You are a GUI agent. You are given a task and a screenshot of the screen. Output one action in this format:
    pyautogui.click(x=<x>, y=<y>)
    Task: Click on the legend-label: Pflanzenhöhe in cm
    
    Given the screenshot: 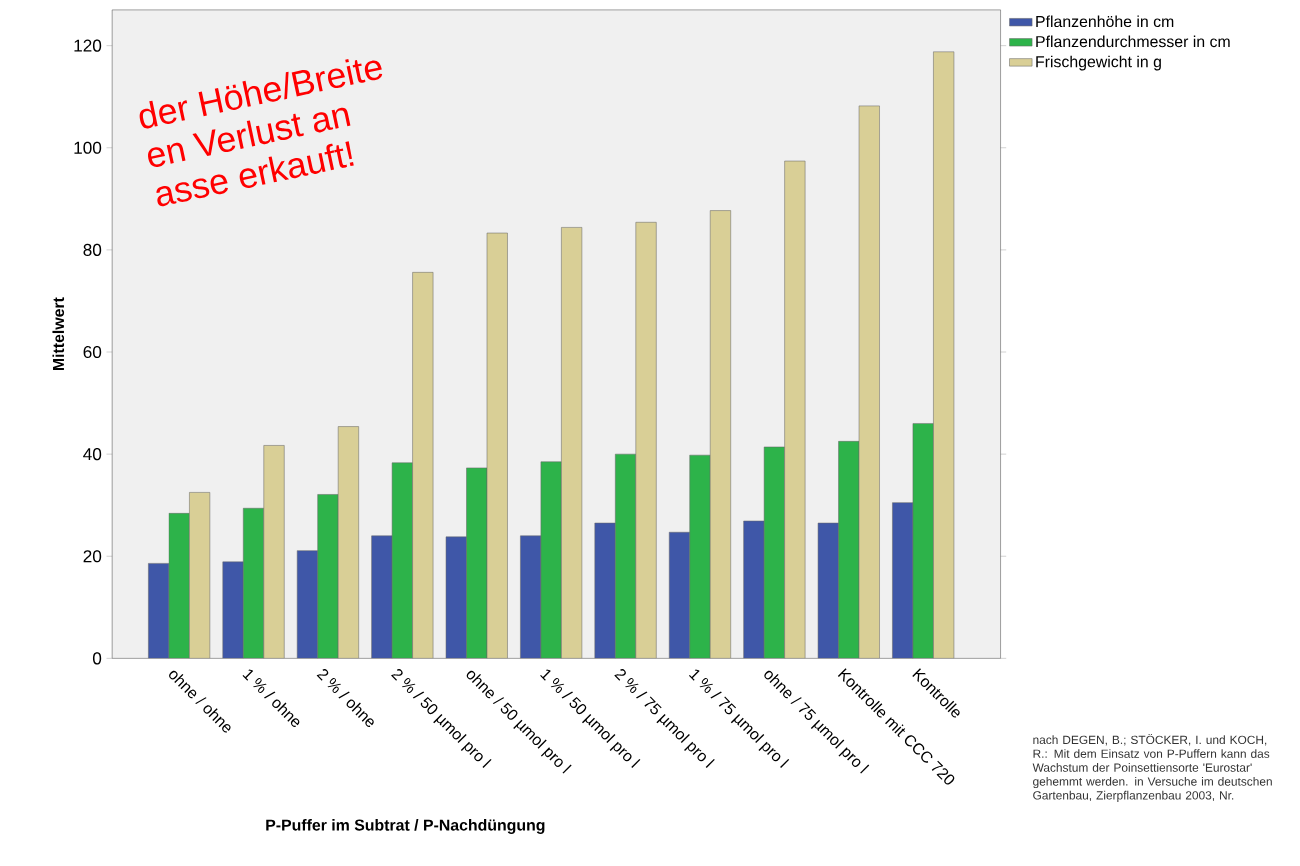 What is the action you would take?
    pyautogui.click(x=1105, y=21)
    